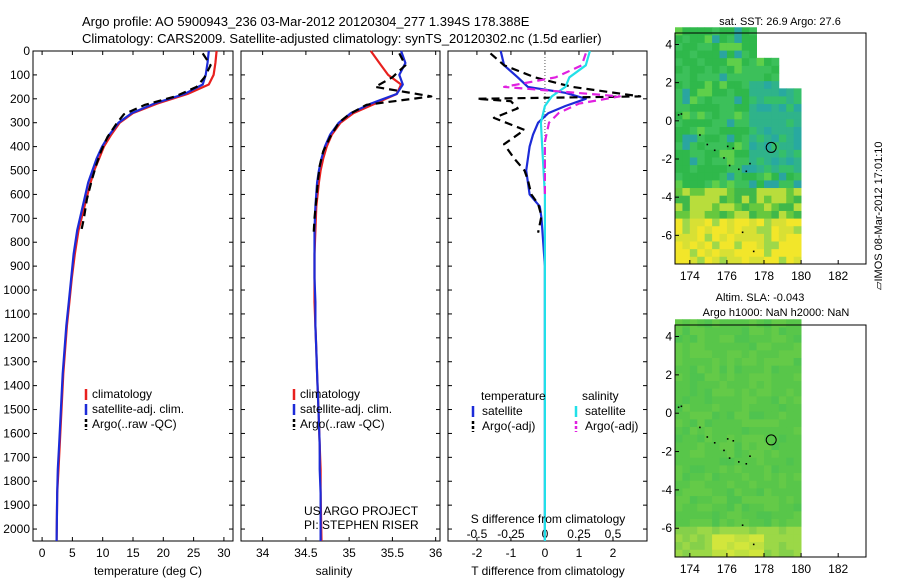 The width and height of the screenshot is (900, 580). What do you see at coordinates (879, 216) in the screenshot?
I see `timestamp-label: ▱IMOS 08-Mar-2012 17:01:10` at bounding box center [879, 216].